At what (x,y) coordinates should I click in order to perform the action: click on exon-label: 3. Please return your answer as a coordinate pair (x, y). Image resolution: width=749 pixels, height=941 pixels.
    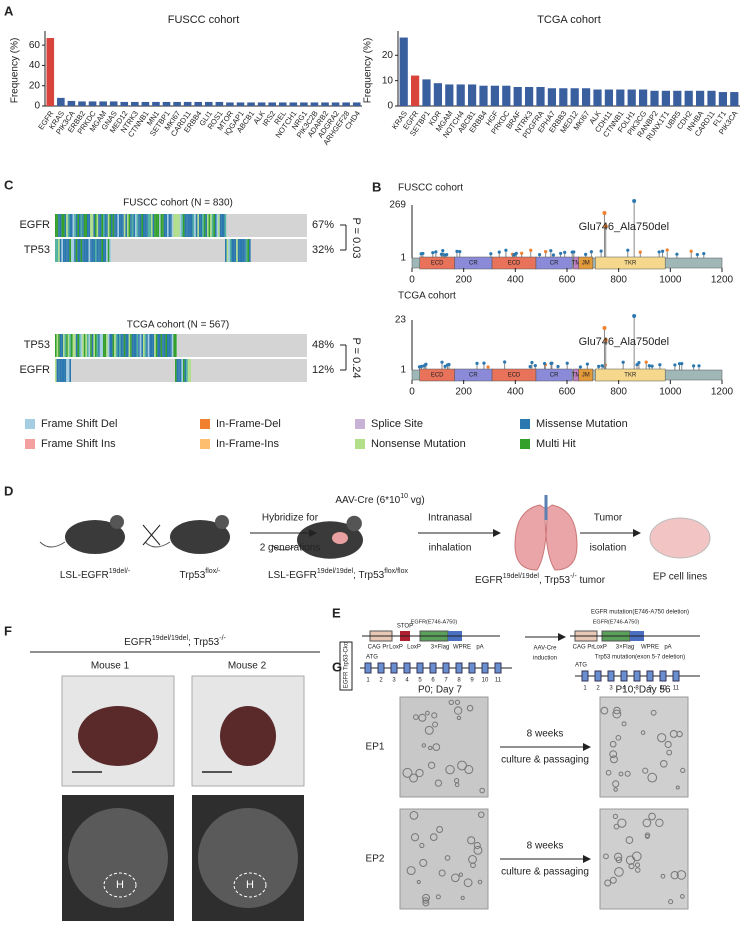
    Looking at the image, I should click on (394, 681).